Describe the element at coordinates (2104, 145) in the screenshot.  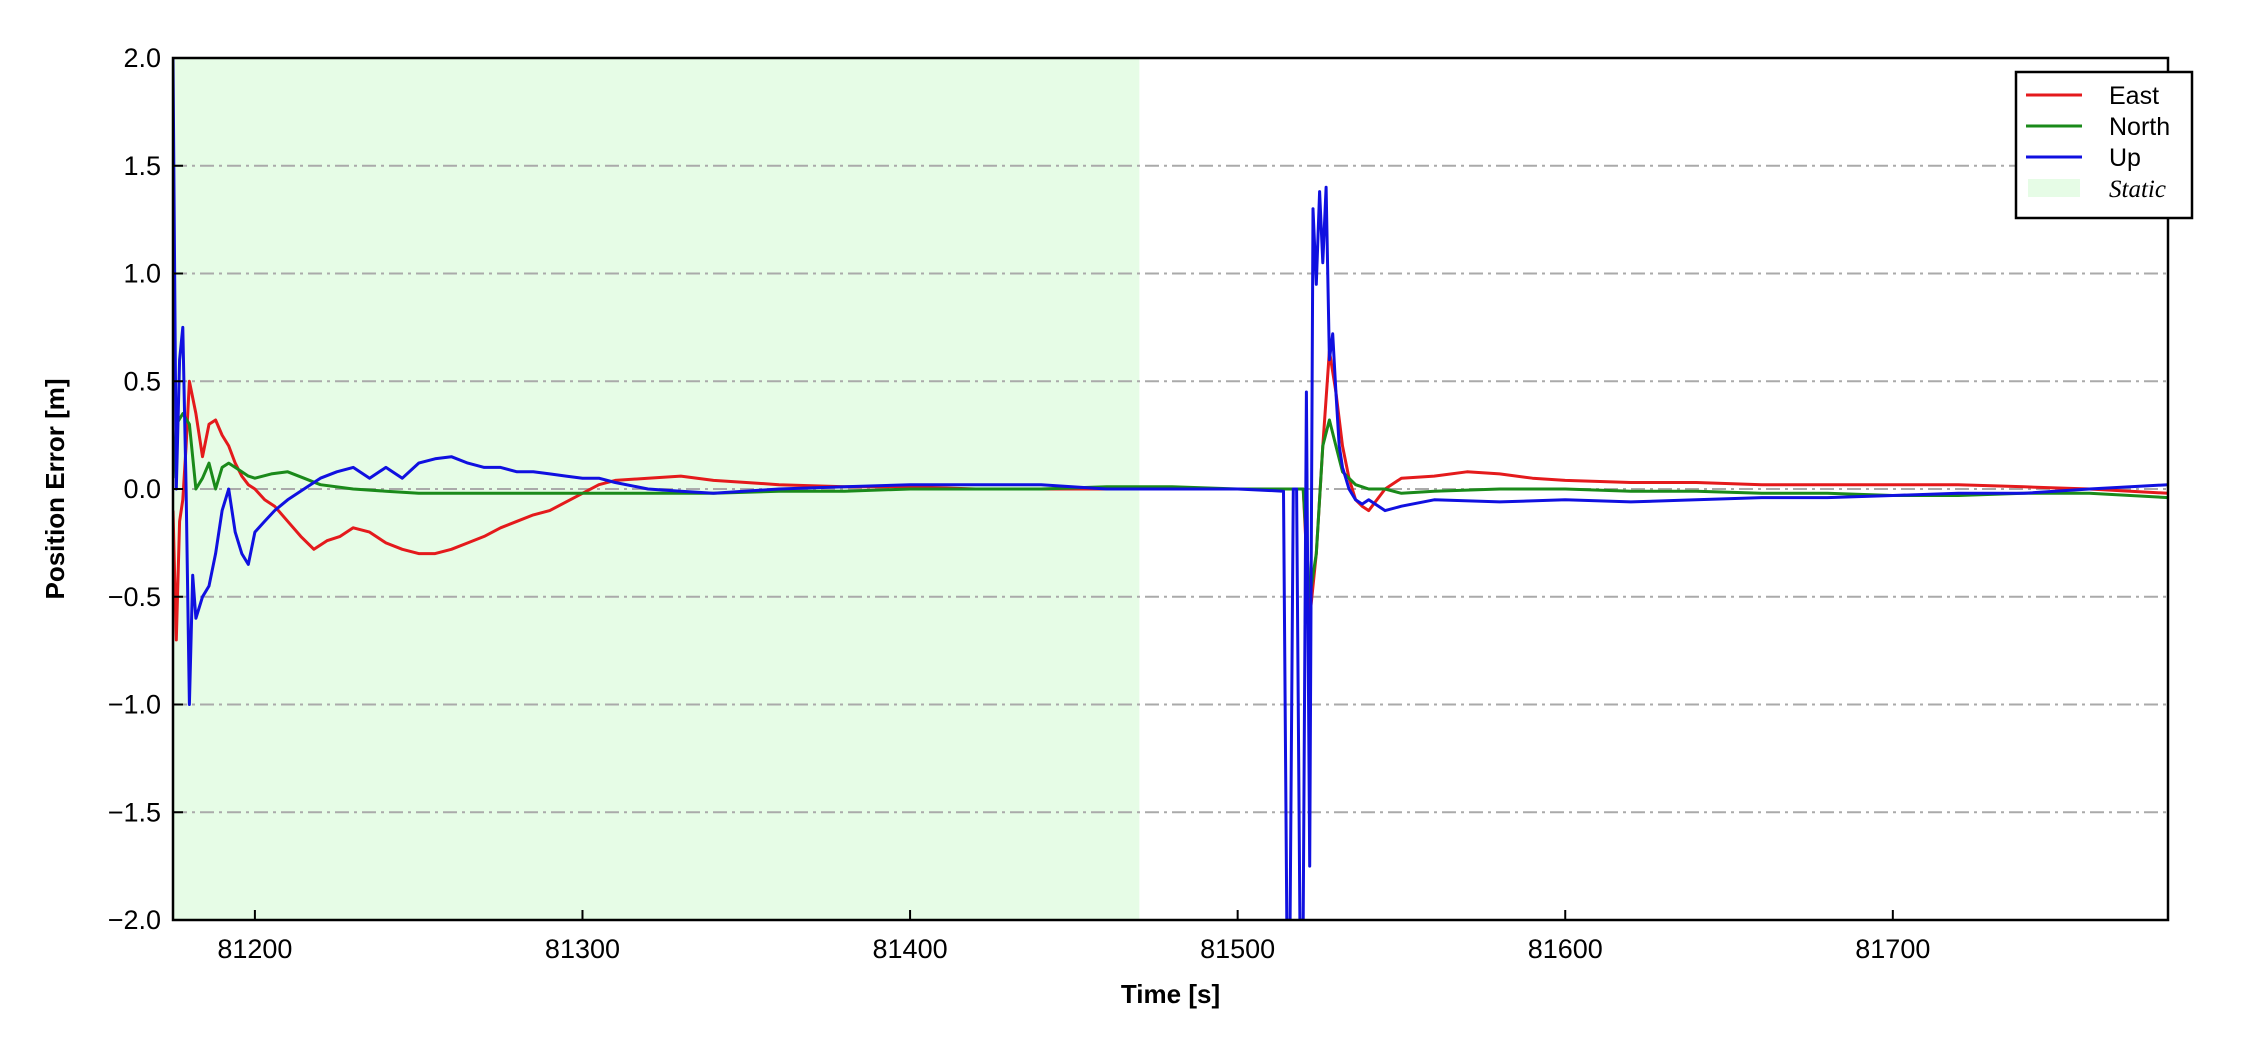
I see `legend: East North Up Static` at that location.